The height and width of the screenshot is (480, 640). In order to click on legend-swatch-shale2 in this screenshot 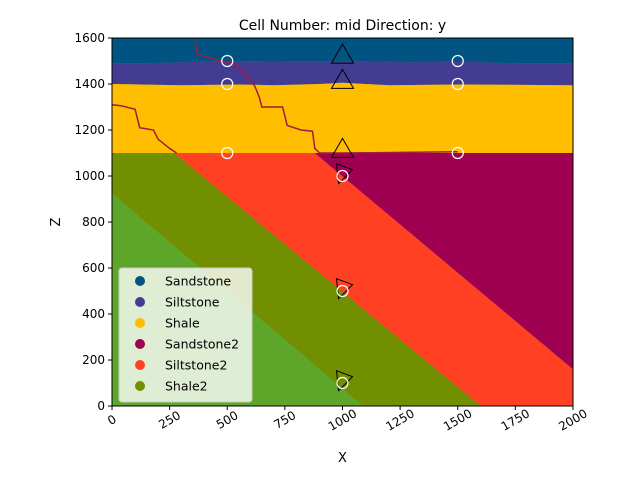, I will do `click(140, 386)`.